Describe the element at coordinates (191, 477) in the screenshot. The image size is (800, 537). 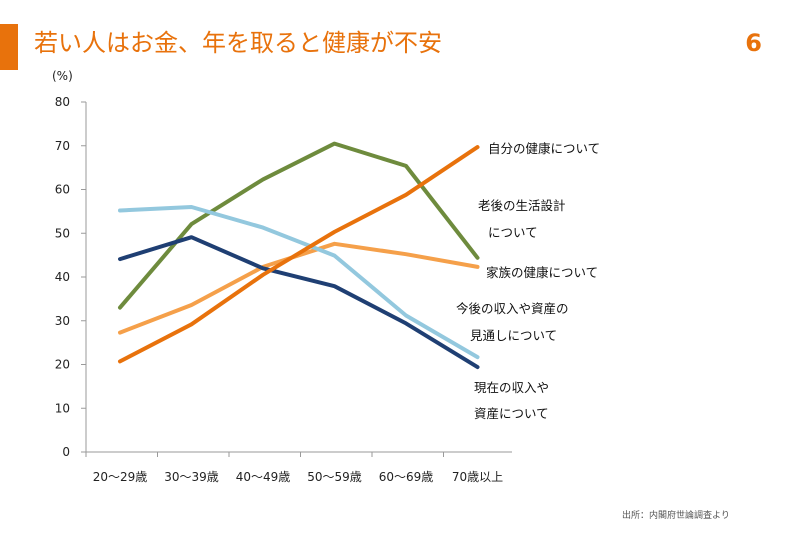
I see `x-tick-label: 30〜39歳` at that location.